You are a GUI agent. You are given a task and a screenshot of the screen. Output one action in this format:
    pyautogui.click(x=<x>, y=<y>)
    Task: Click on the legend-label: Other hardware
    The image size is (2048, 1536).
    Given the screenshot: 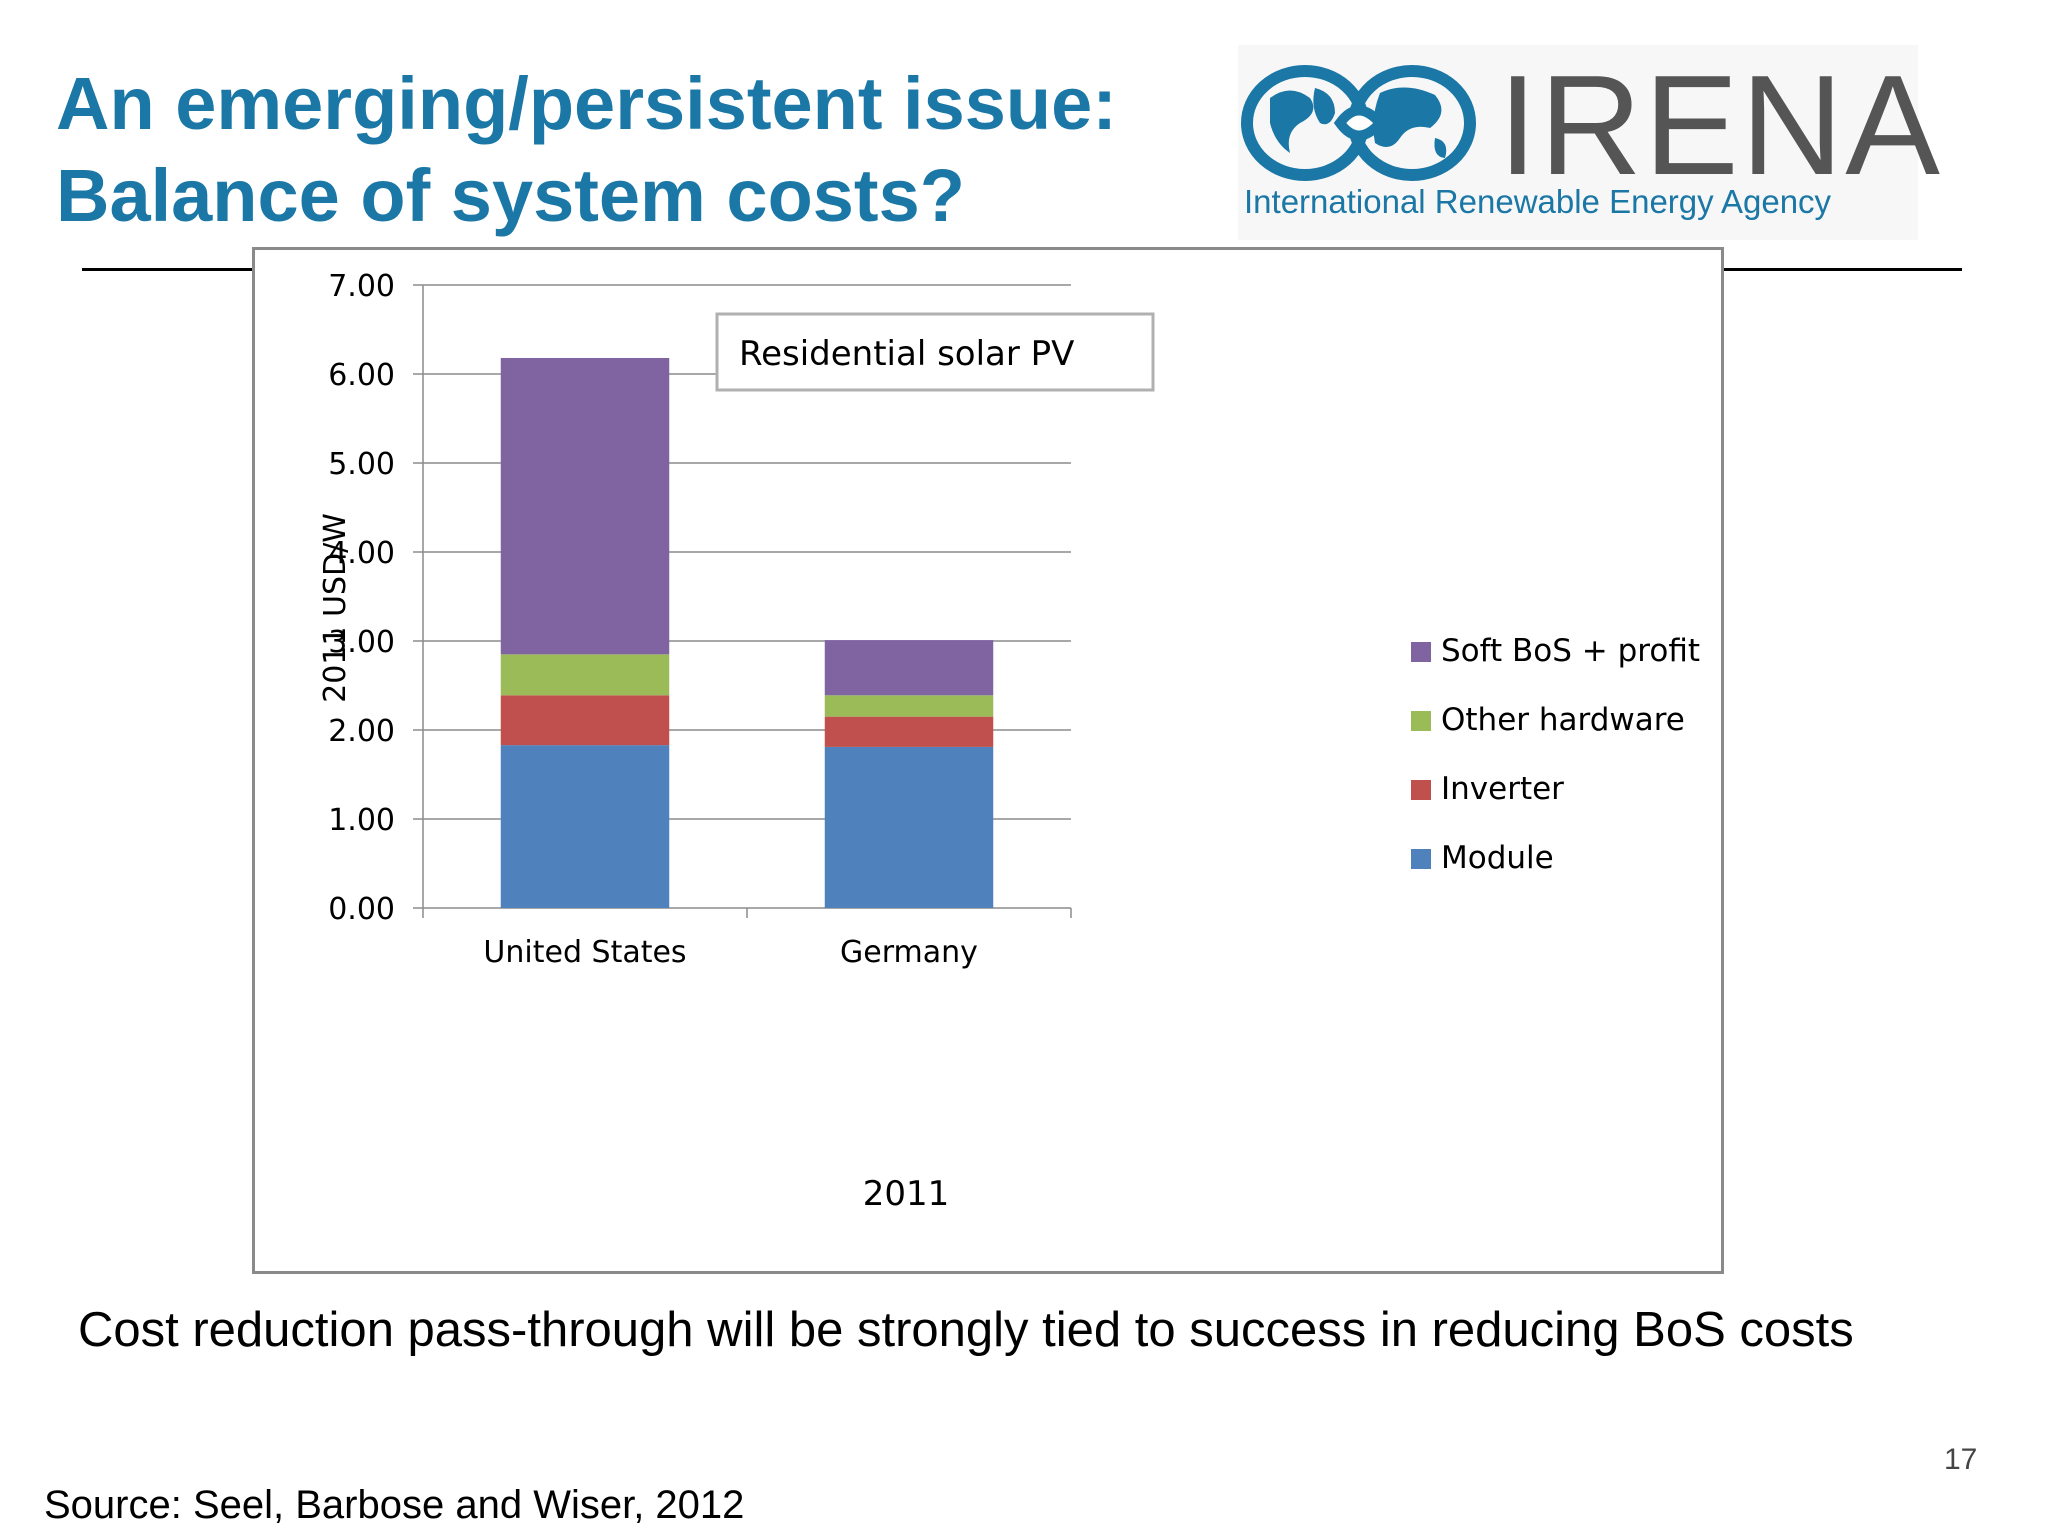 What is the action you would take?
    pyautogui.click(x=1563, y=720)
    